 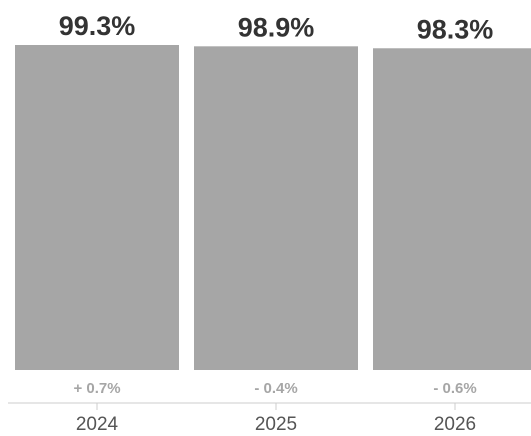 I want to click on x-axis-ticks-group, so click(x=276, y=406).